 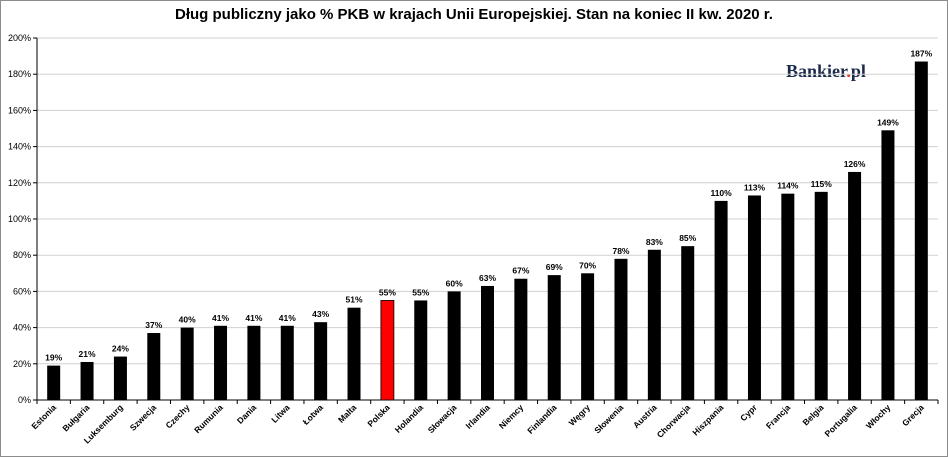 I want to click on x-tick-label: Bułgaria, so click(x=75, y=417).